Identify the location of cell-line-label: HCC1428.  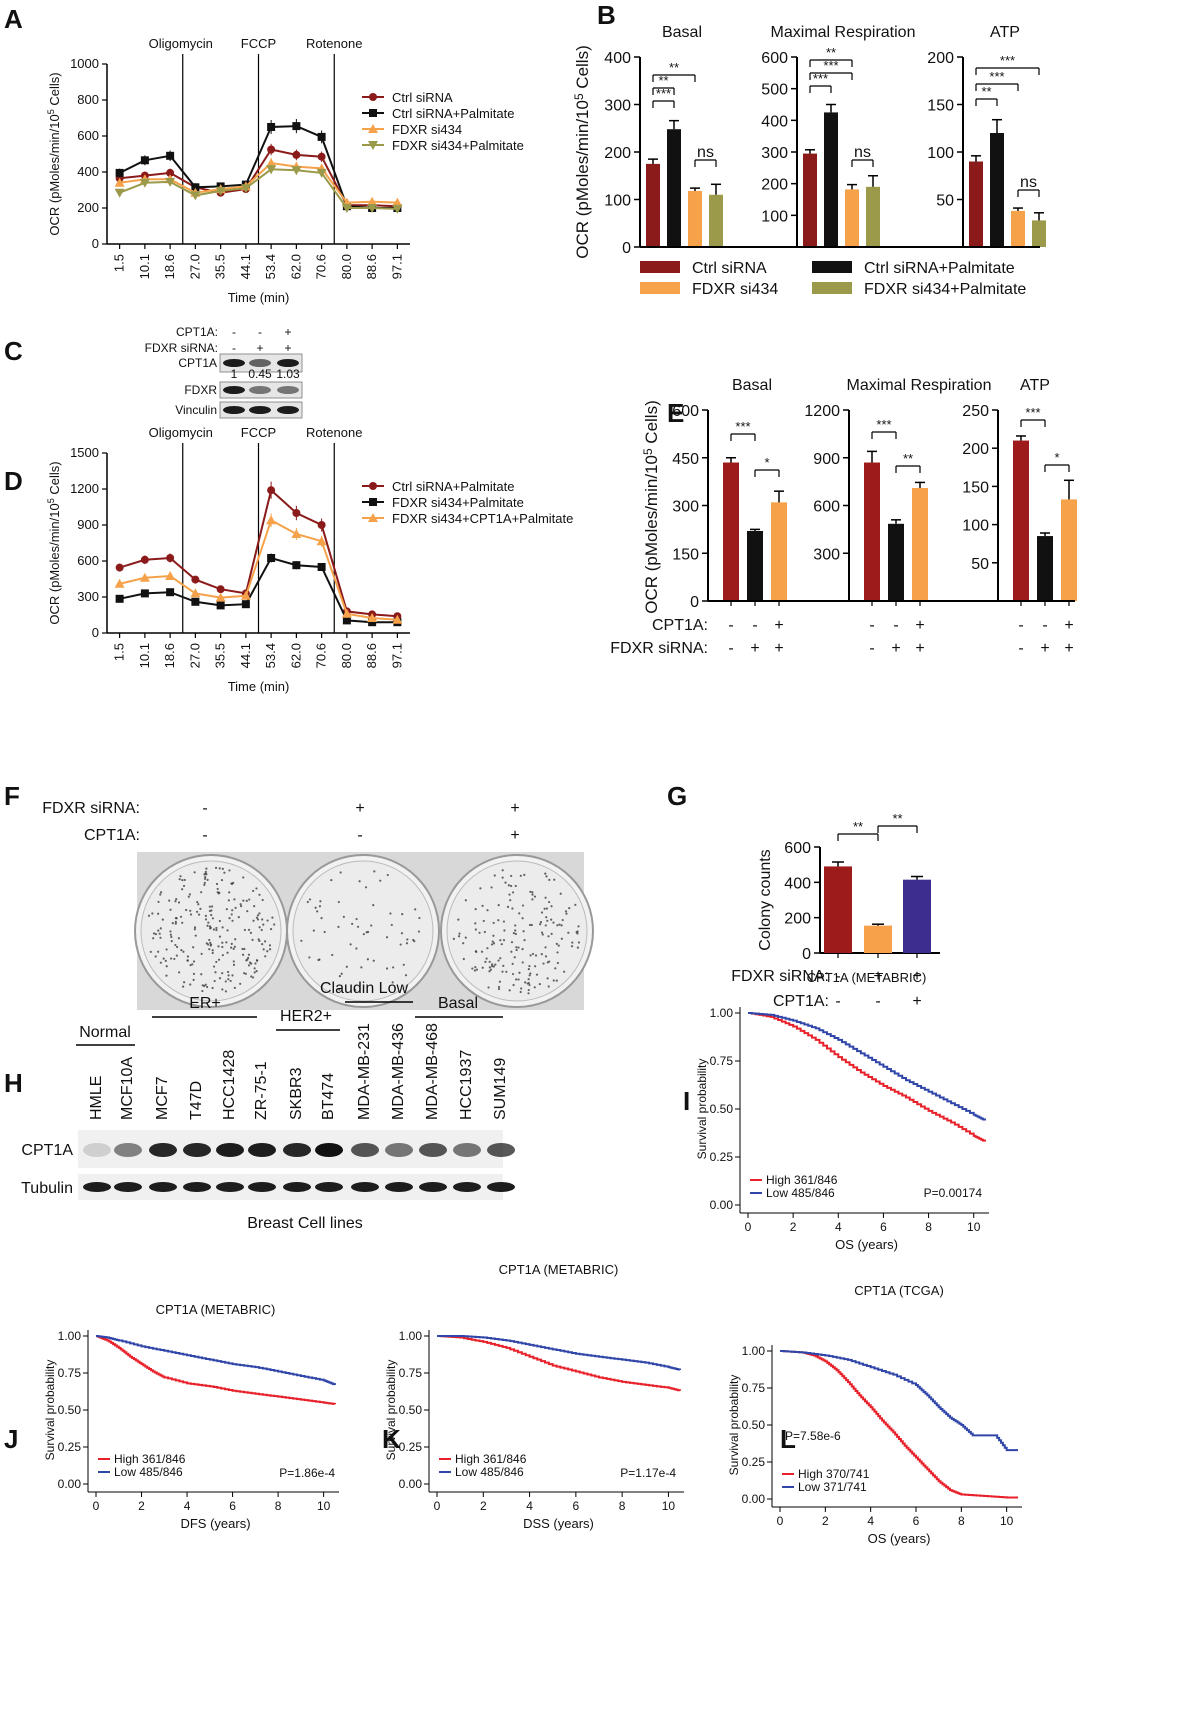
(229, 1085).